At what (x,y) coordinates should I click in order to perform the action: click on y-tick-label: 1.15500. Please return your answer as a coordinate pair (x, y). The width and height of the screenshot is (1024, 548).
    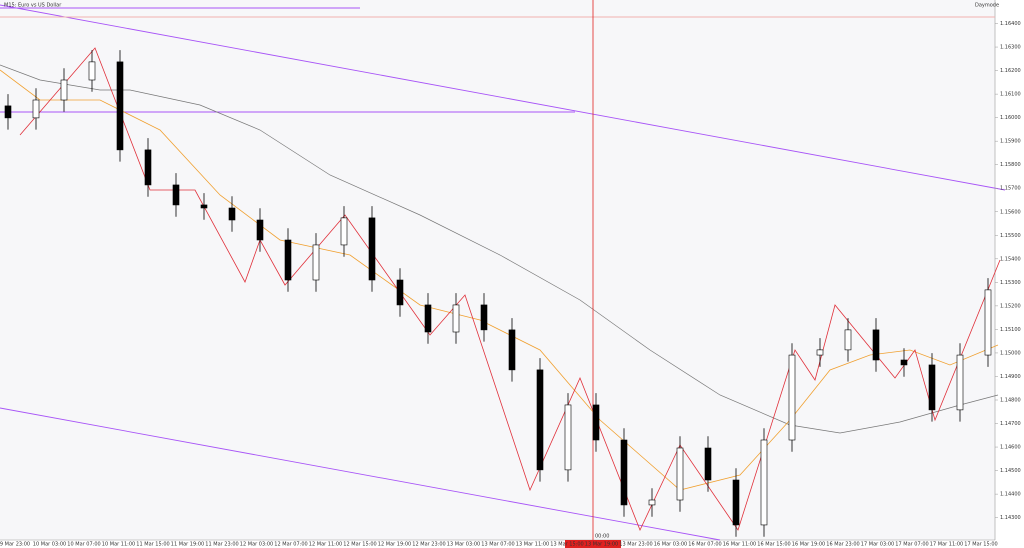
    Looking at the image, I should click on (1010, 236).